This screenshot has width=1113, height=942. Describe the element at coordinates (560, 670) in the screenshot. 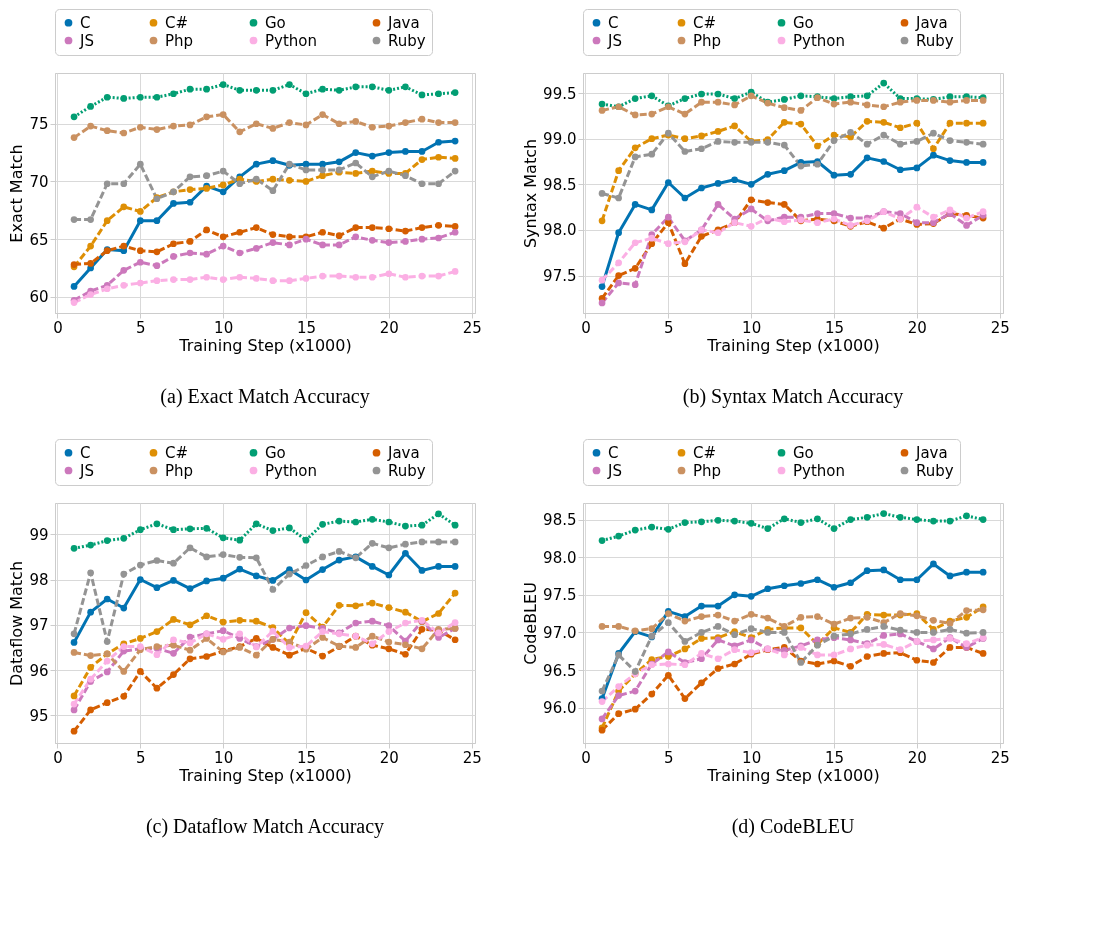

I see `y-tick-label: 96.5` at that location.